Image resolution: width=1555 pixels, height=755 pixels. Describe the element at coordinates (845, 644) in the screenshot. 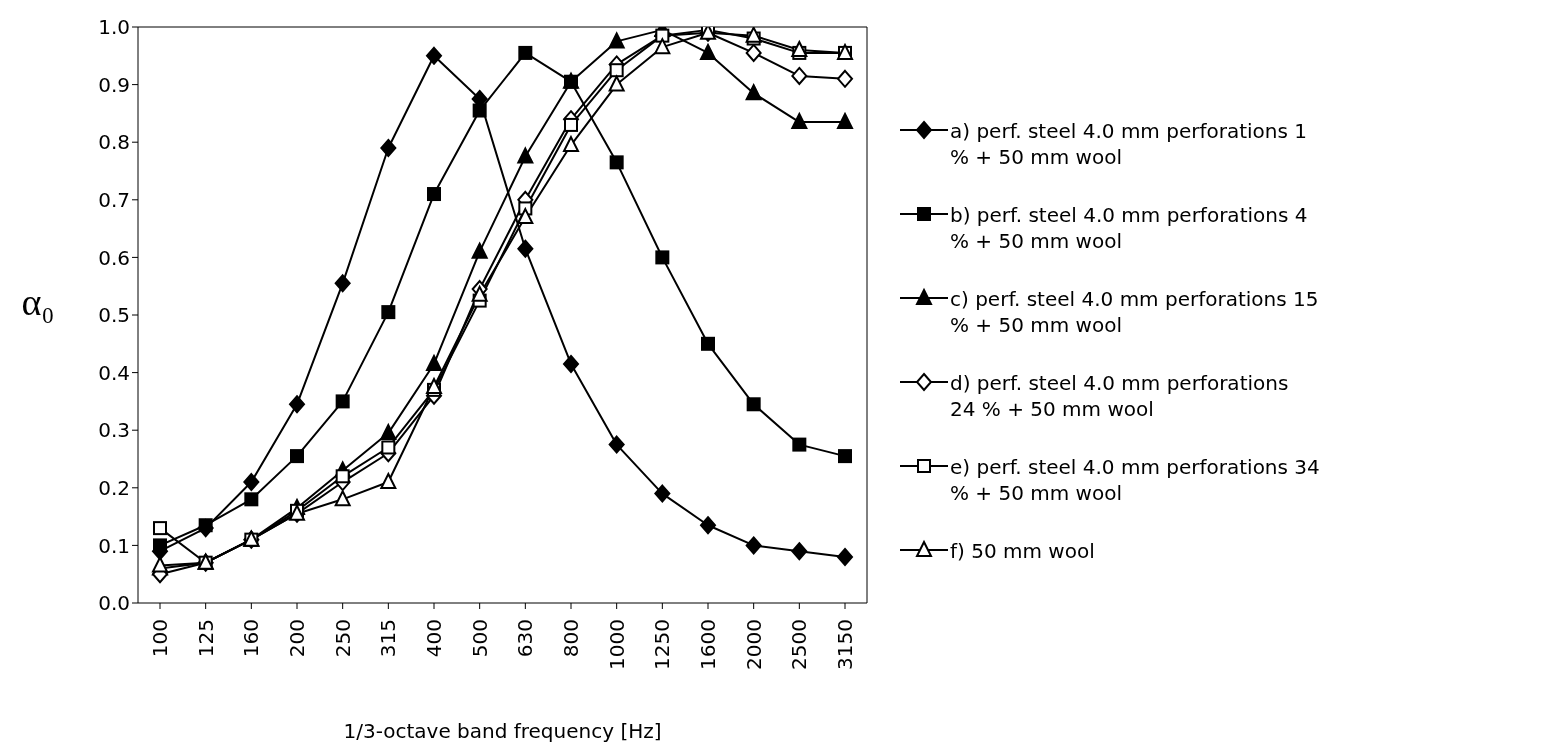

I see `x-tick-label: 3150` at that location.